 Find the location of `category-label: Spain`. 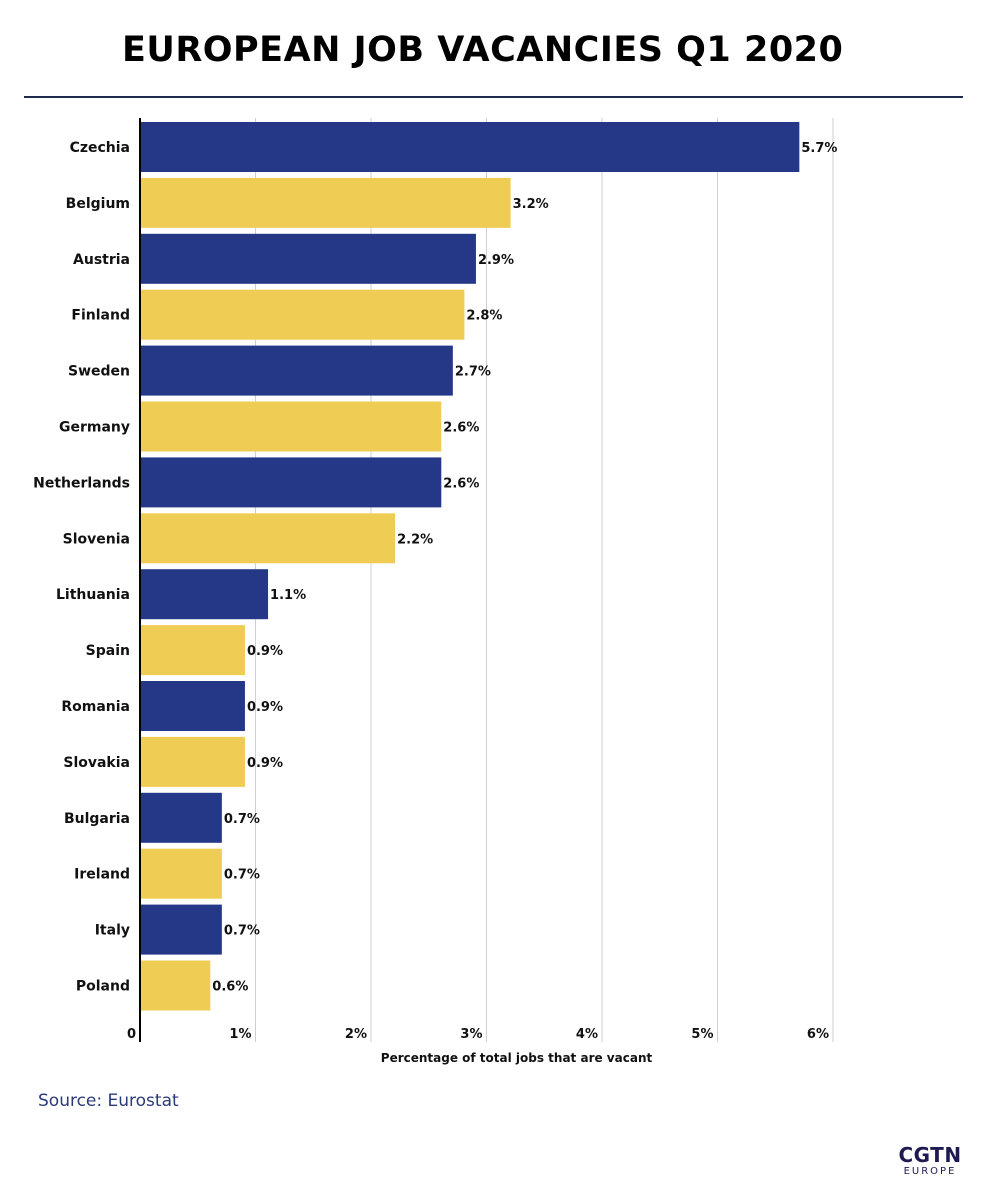

category-label: Spain is located at coordinates (108, 651).